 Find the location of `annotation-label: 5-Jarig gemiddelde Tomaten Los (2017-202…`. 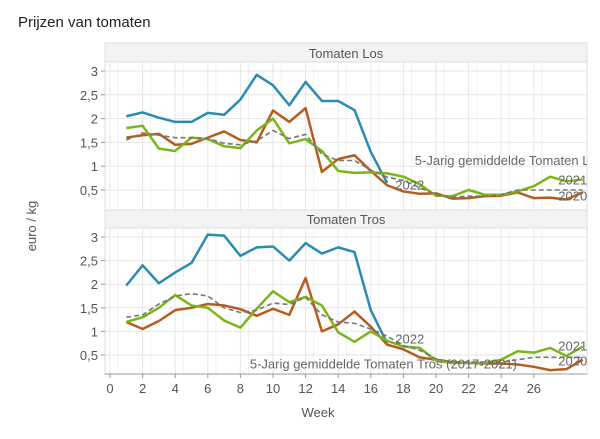

annotation-label: 5-Jarig gemiddelde Tomaten Los (2017-202… is located at coordinates (507, 160).